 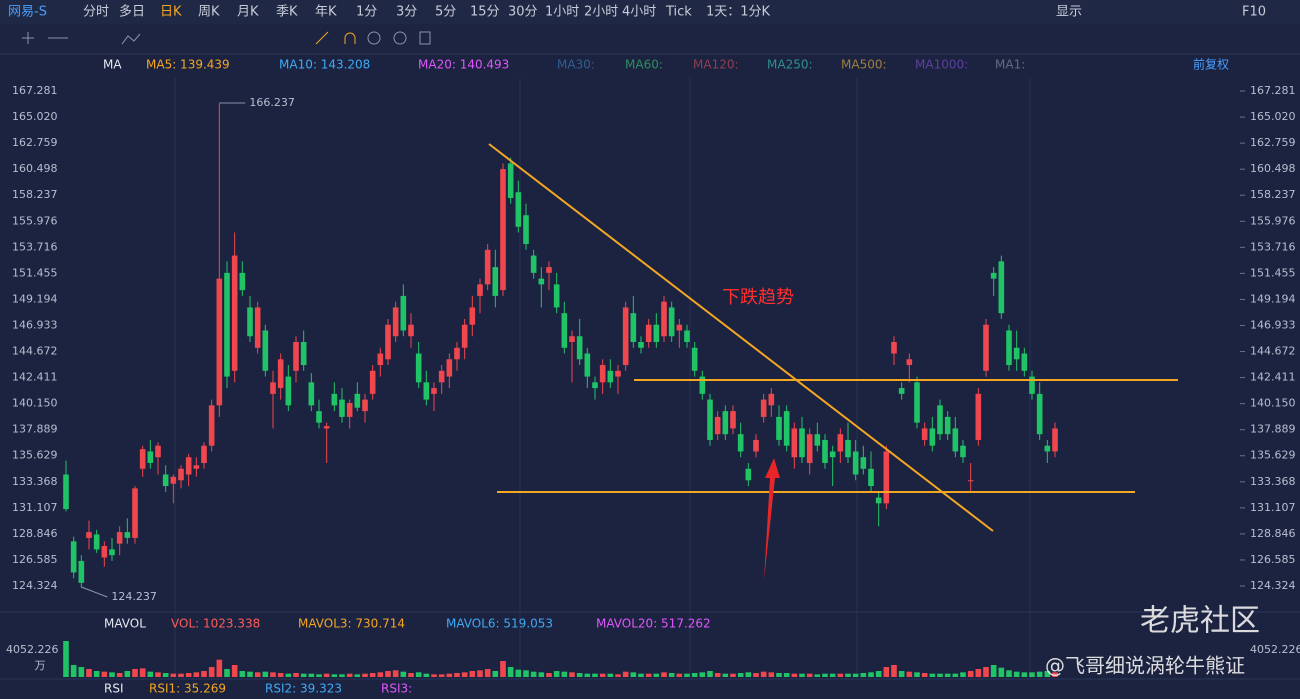 I want to click on period-tab: 月K, so click(x=248, y=12).